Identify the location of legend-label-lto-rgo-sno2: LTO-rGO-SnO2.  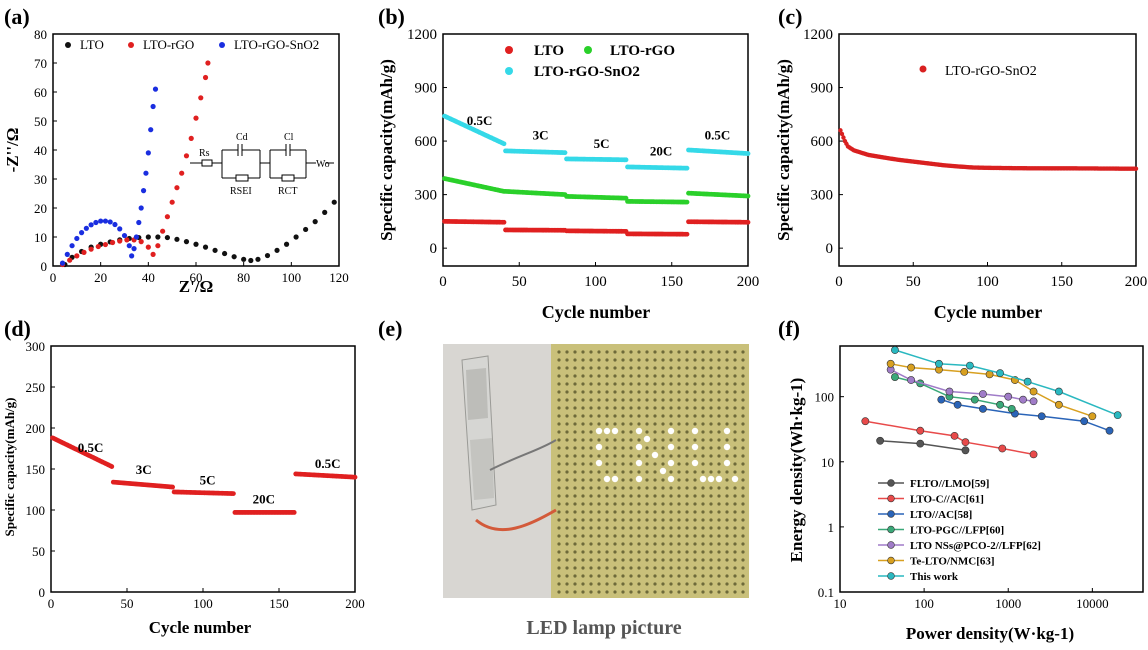
(276, 44).